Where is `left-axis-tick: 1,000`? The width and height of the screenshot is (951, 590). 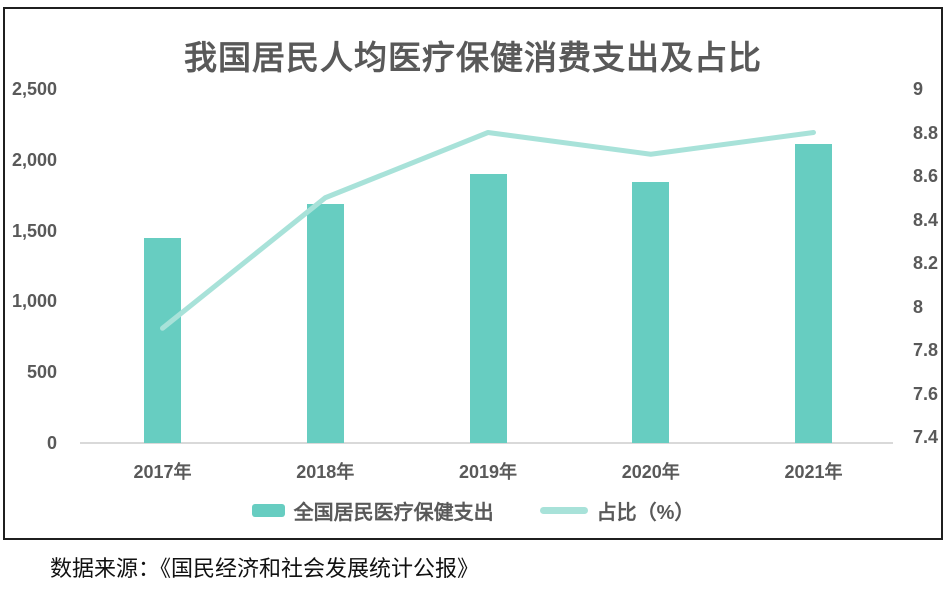 left-axis-tick: 1,000 is located at coordinates (34, 301).